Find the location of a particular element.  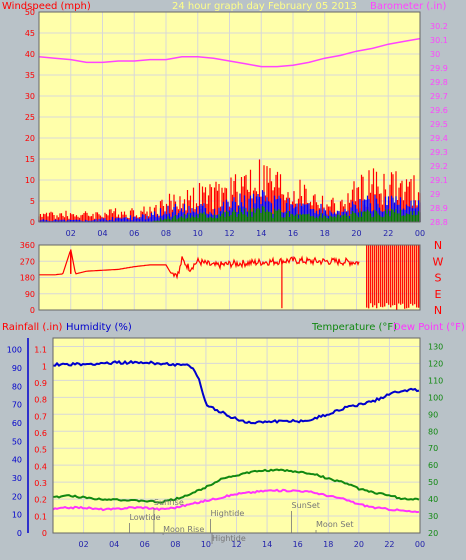

wind-ytick-label: 40 is located at coordinates (30, 54).